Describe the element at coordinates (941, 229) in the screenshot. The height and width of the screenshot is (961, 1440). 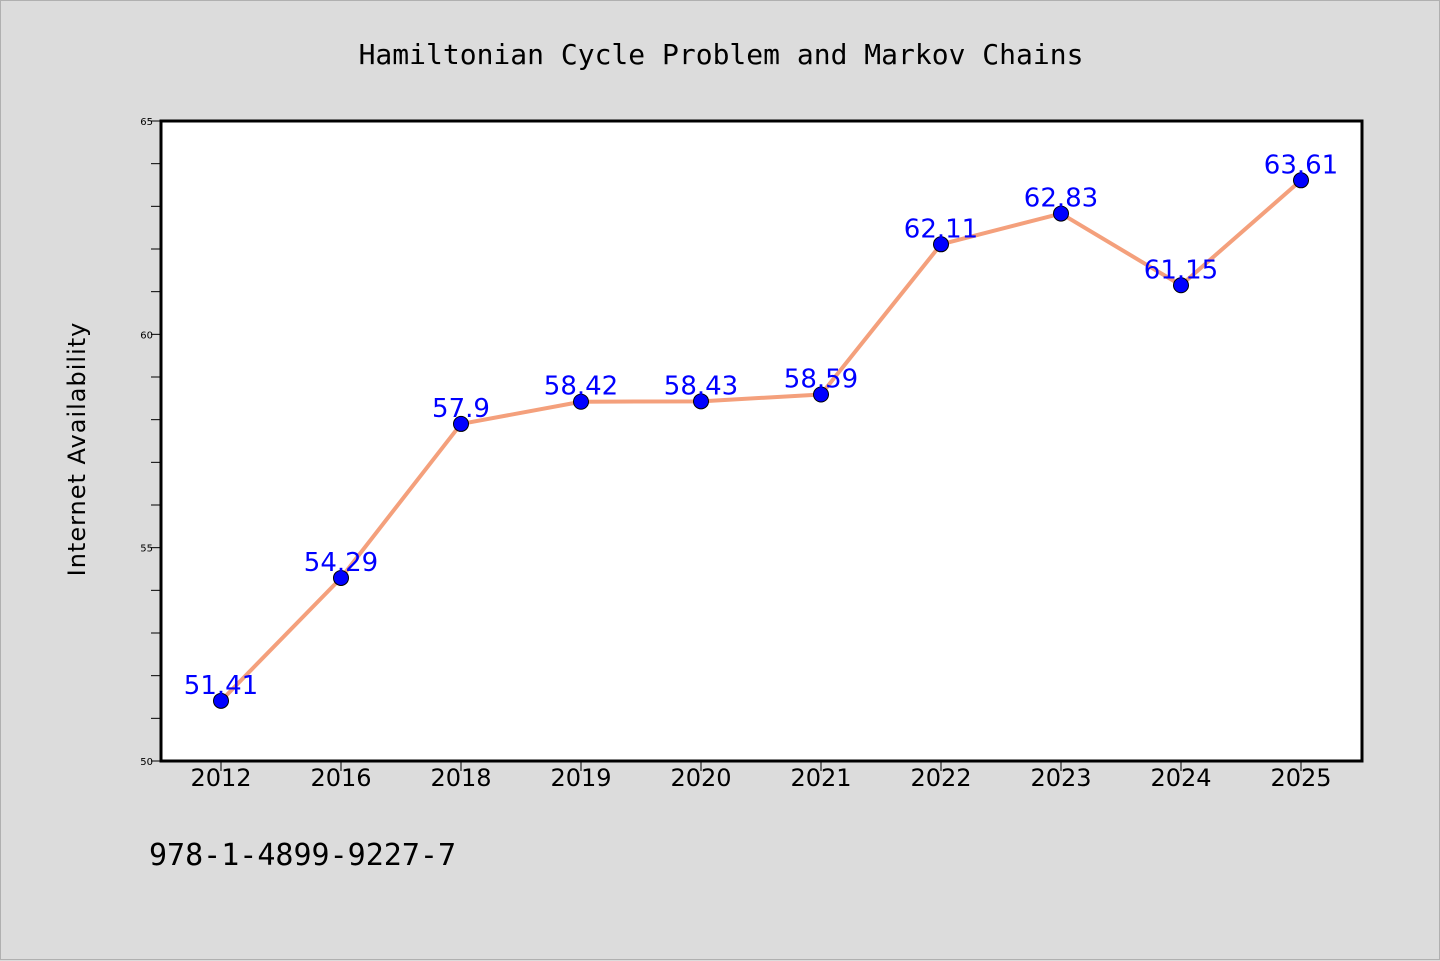
I see `data-label: 62.11` at that location.